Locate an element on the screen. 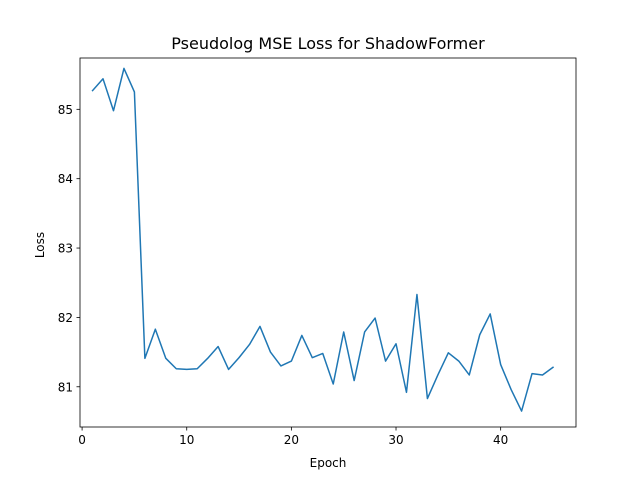 The image size is (640, 484). y-tick-label: 81 is located at coordinates (65, 387).